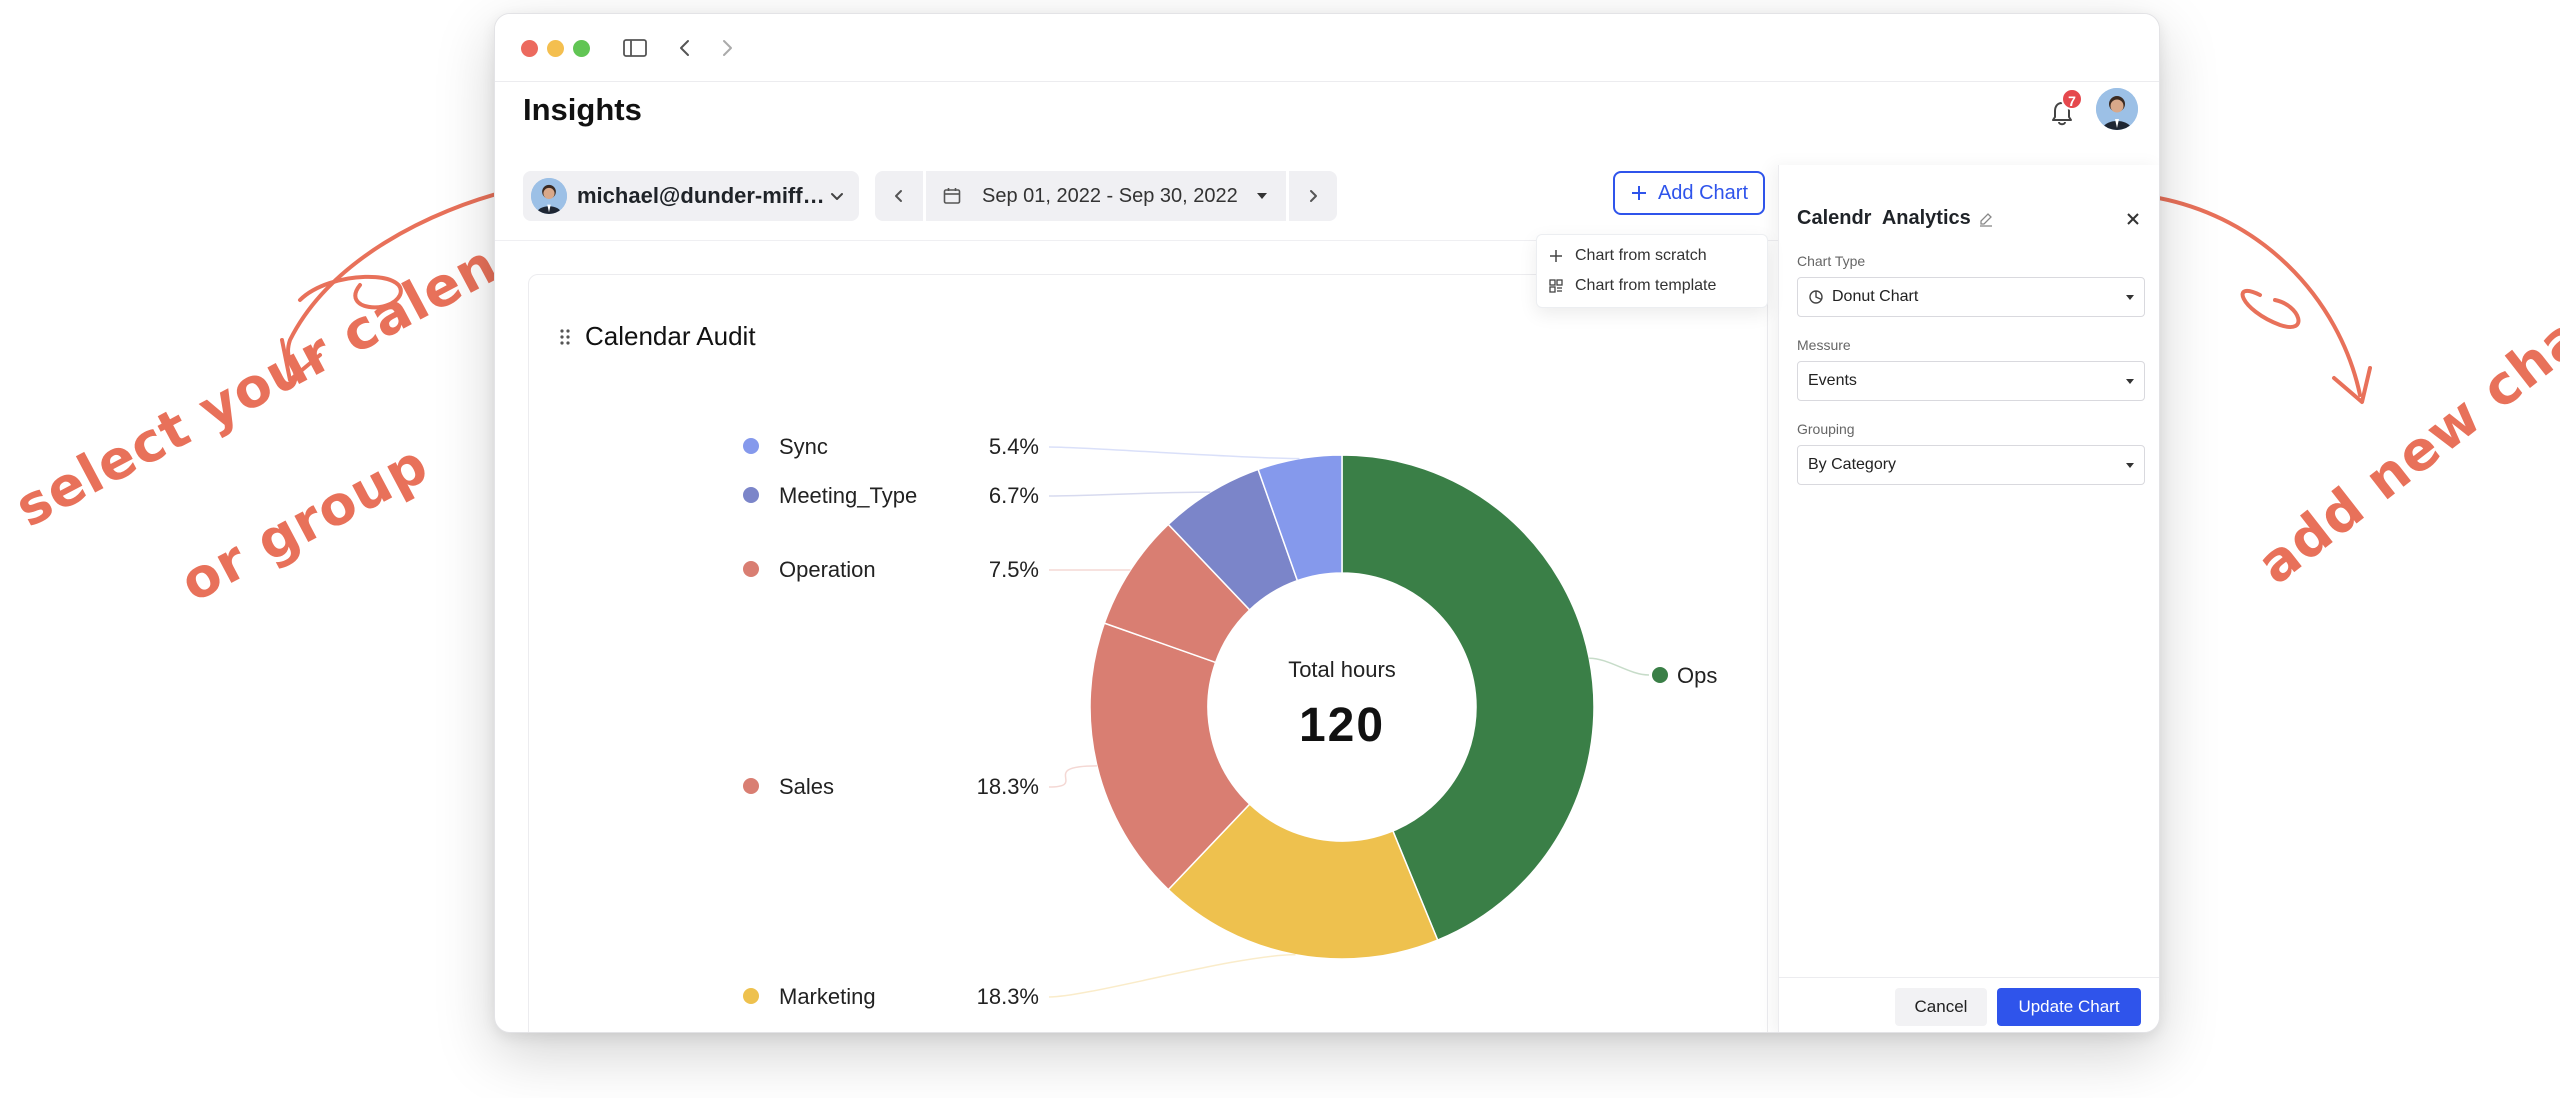  Describe the element at coordinates (1303, 881) in the screenshot. I see `donut-slice-marketing` at that location.